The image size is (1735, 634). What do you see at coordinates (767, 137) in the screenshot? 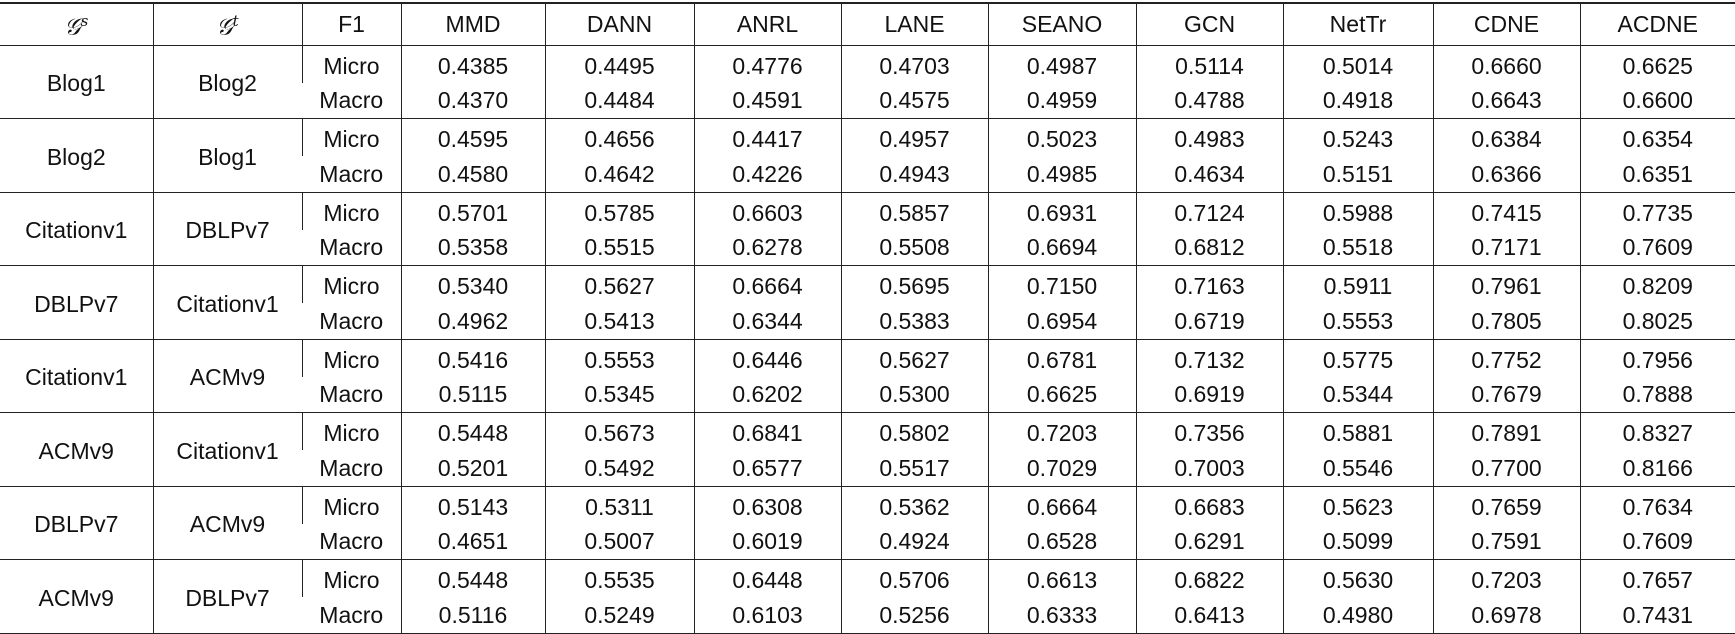
I see `value-cell: 0.4417` at bounding box center [767, 137].